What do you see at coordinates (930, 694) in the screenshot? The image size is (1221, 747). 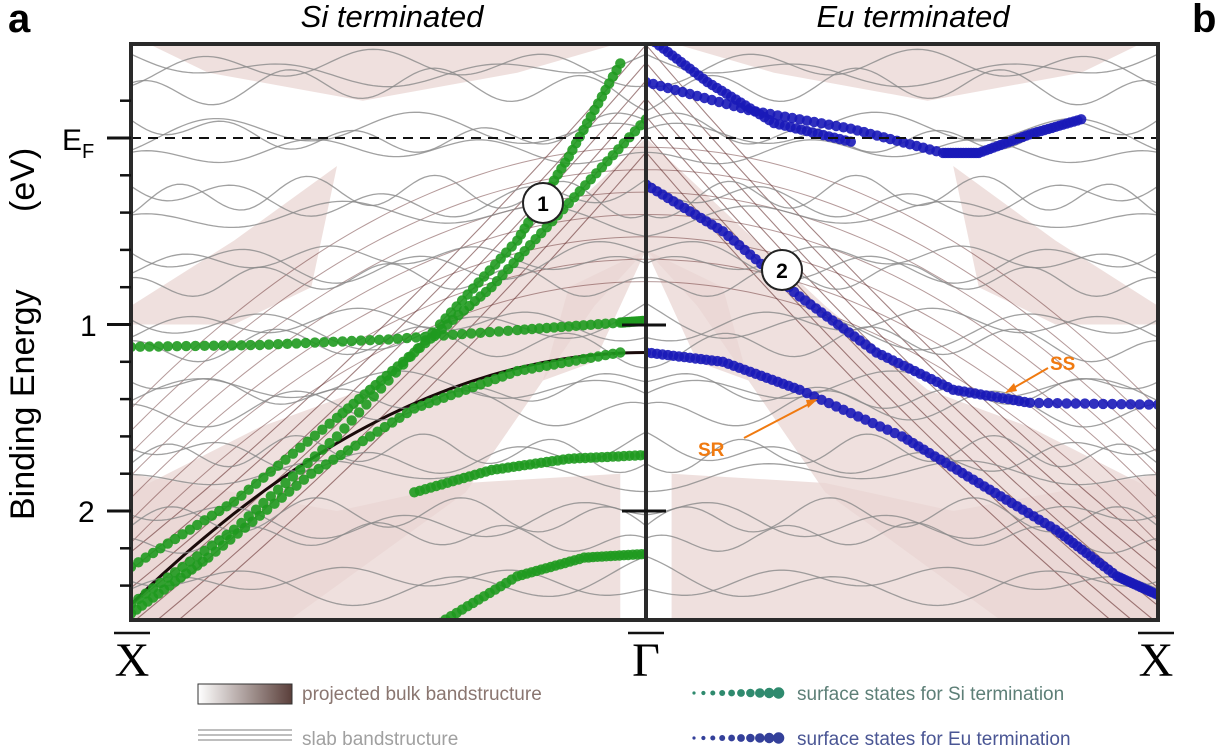 I see `legend-si-label: surface states for Si termination` at bounding box center [930, 694].